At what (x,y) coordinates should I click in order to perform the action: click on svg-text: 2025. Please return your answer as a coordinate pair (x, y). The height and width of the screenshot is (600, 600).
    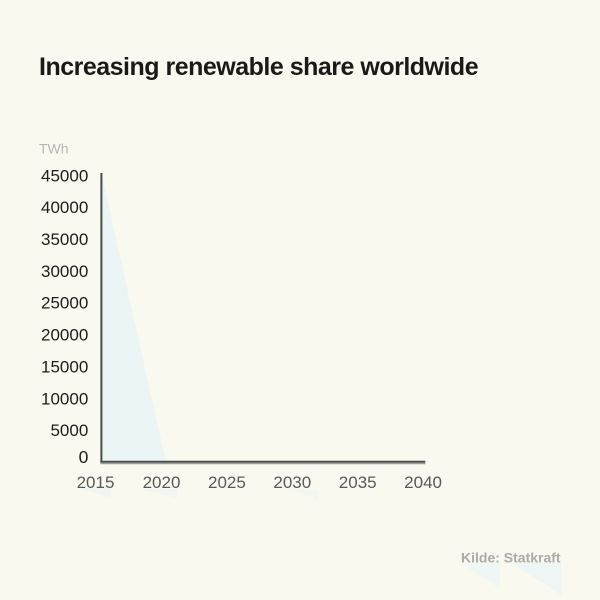
    Looking at the image, I should click on (227, 482).